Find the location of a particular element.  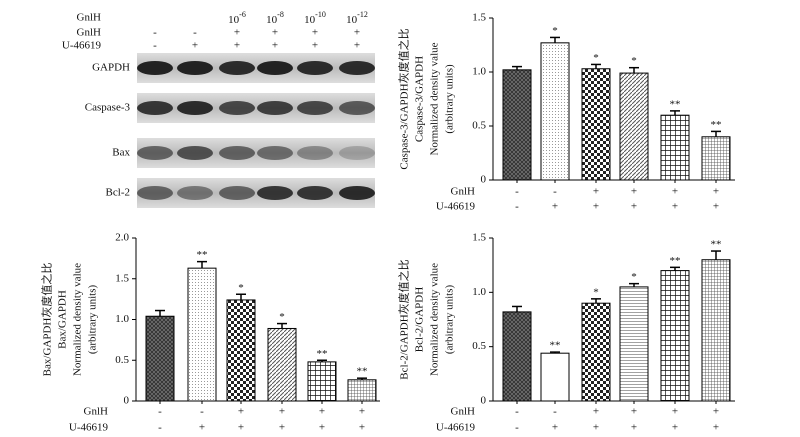

blot-strip is located at coordinates (256, 153).